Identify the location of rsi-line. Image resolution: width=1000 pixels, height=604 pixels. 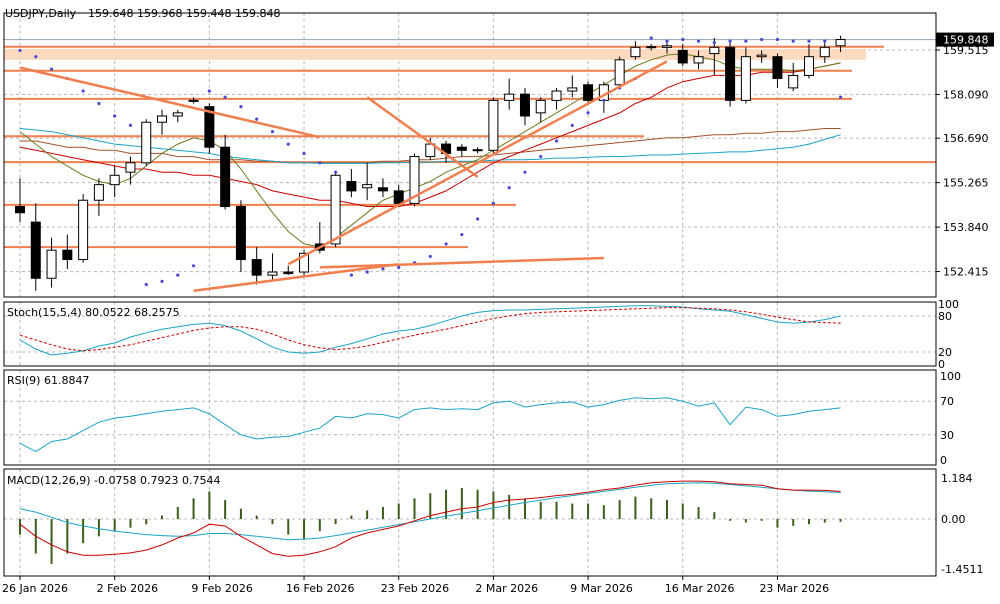
(430, 425).